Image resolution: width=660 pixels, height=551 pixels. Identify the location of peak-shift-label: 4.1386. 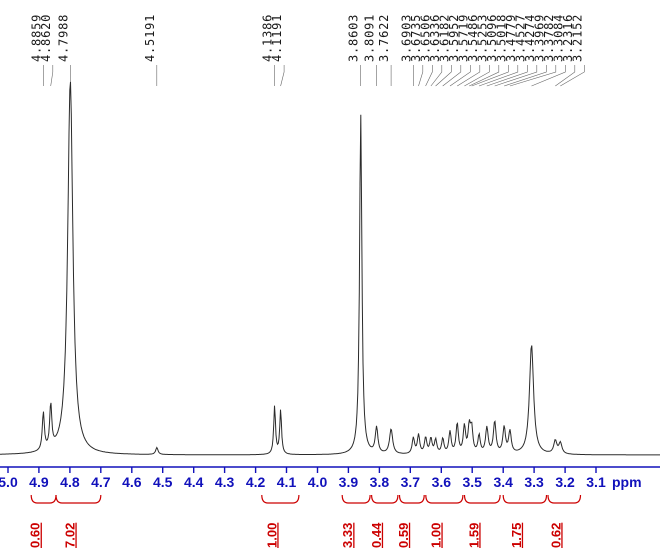
(268, 38).